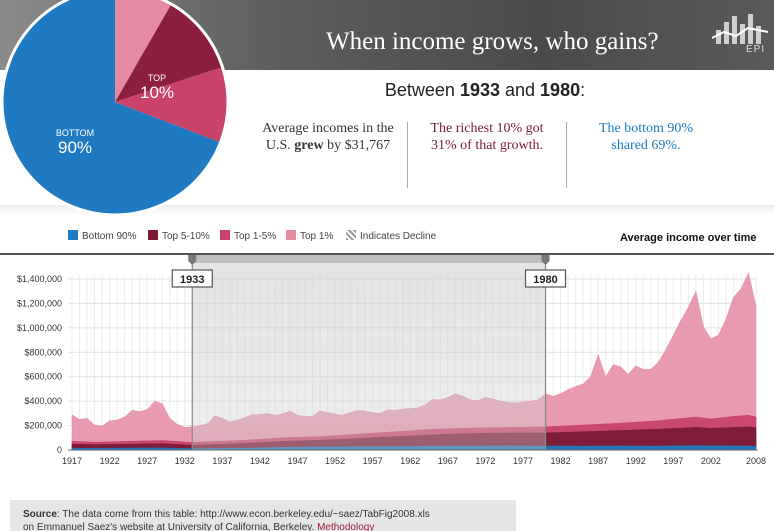  I want to click on period-headline: Between 1933 and 1980:, so click(485, 90).